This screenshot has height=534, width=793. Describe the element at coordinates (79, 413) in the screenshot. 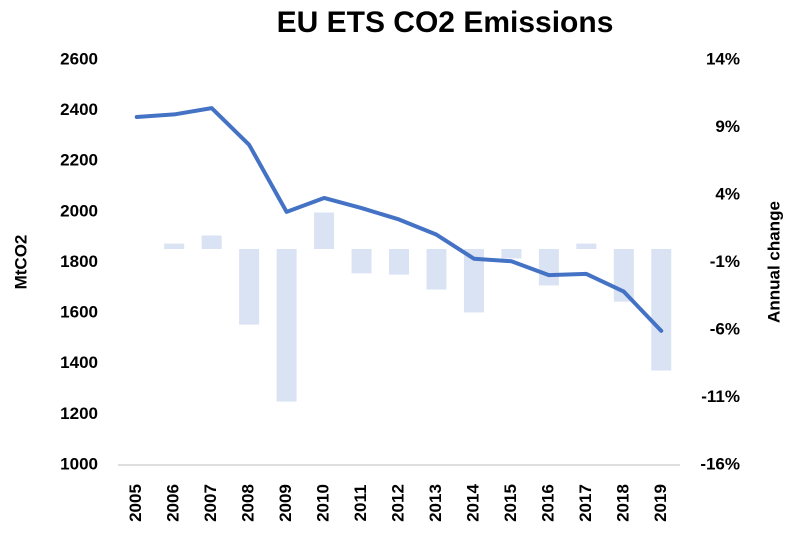

I see `y-tick-label: 1200` at that location.